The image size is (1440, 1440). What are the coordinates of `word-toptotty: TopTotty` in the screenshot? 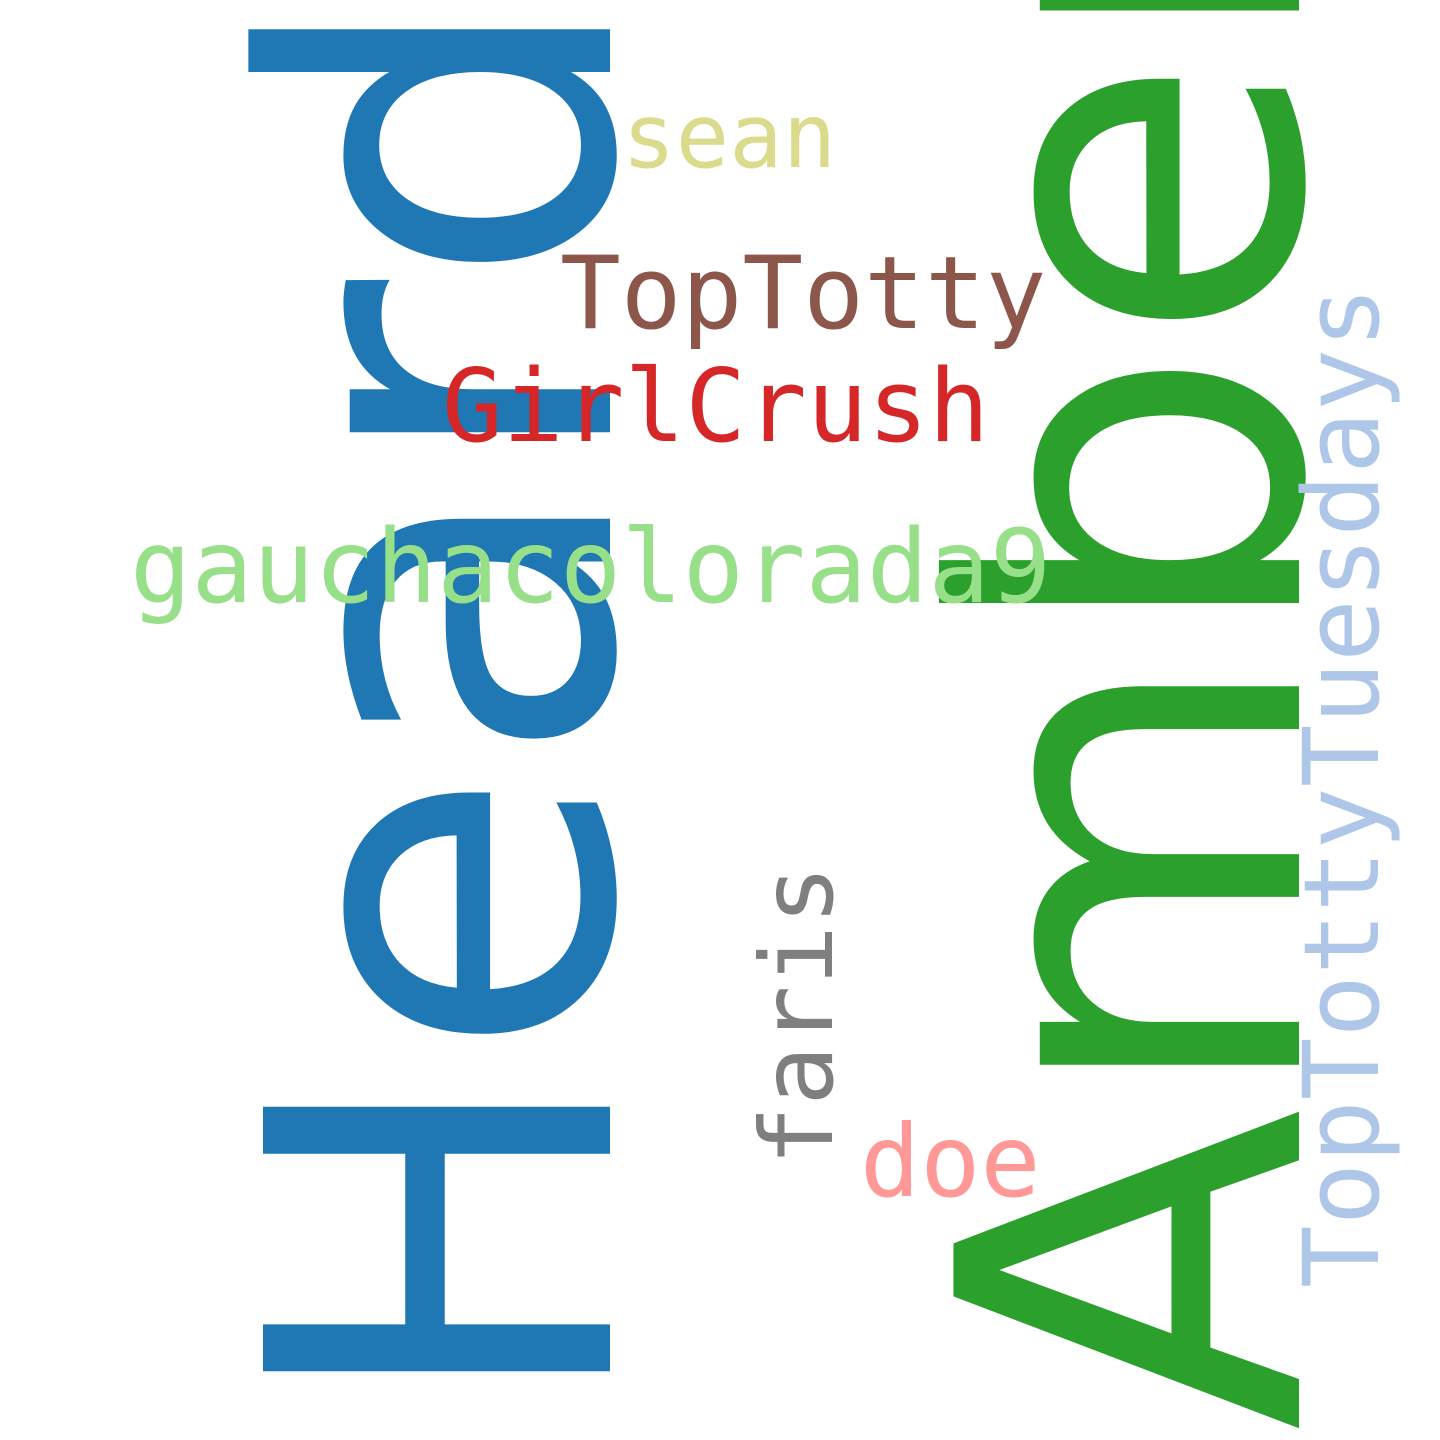 It's located at (803, 293).